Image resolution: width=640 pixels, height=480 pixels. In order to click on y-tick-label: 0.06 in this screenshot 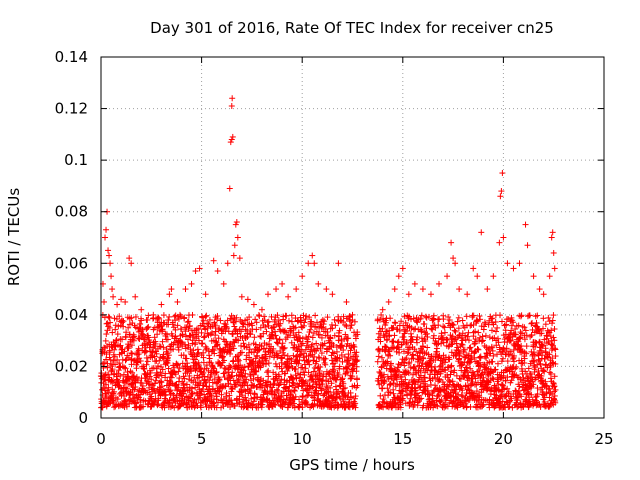, I will do `click(71, 263)`.